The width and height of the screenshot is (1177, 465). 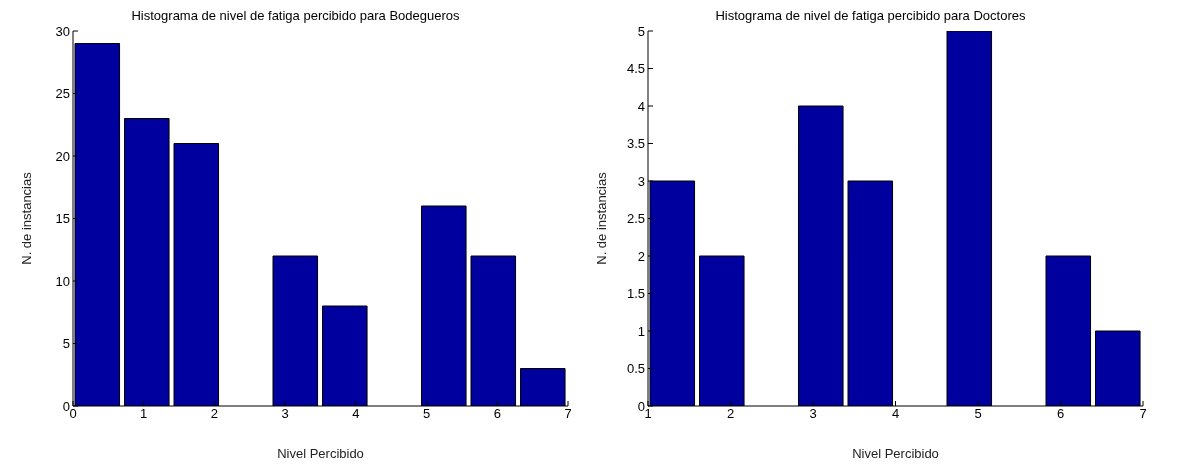 I want to click on y-tick-label: 2.5, so click(x=635, y=219).